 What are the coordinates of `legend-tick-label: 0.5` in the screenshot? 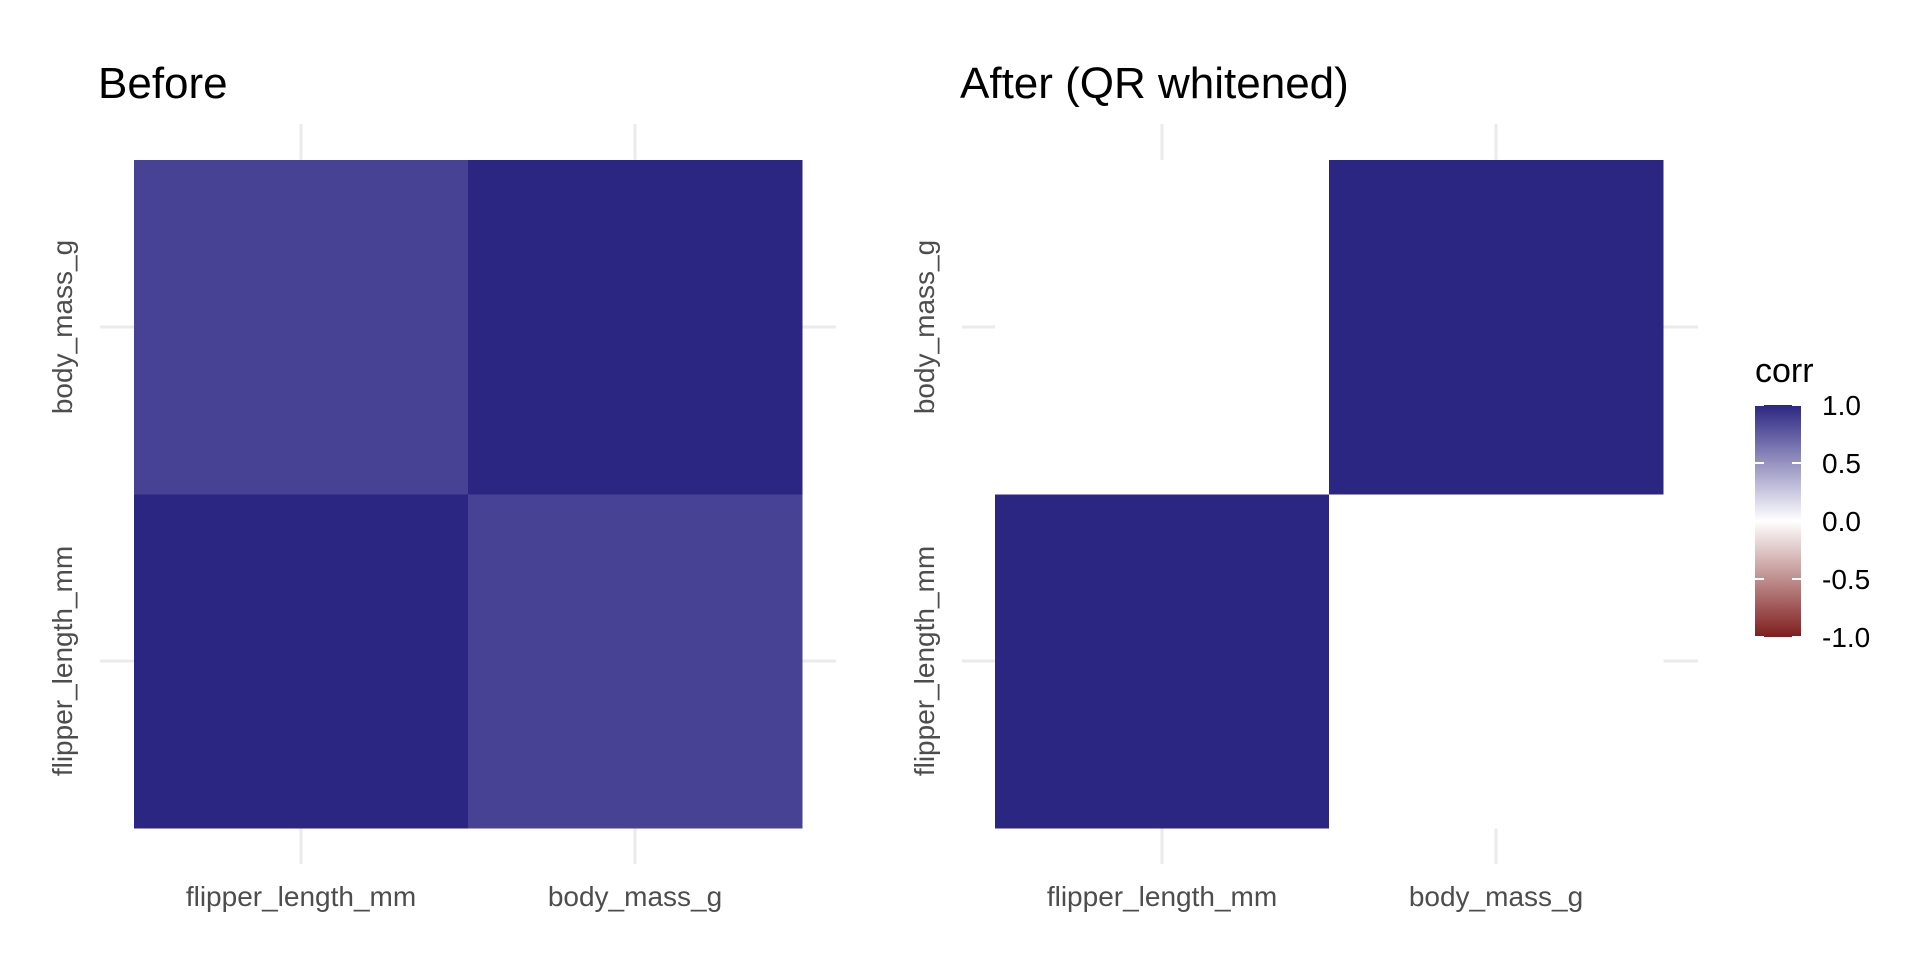 It's located at (1841, 463).